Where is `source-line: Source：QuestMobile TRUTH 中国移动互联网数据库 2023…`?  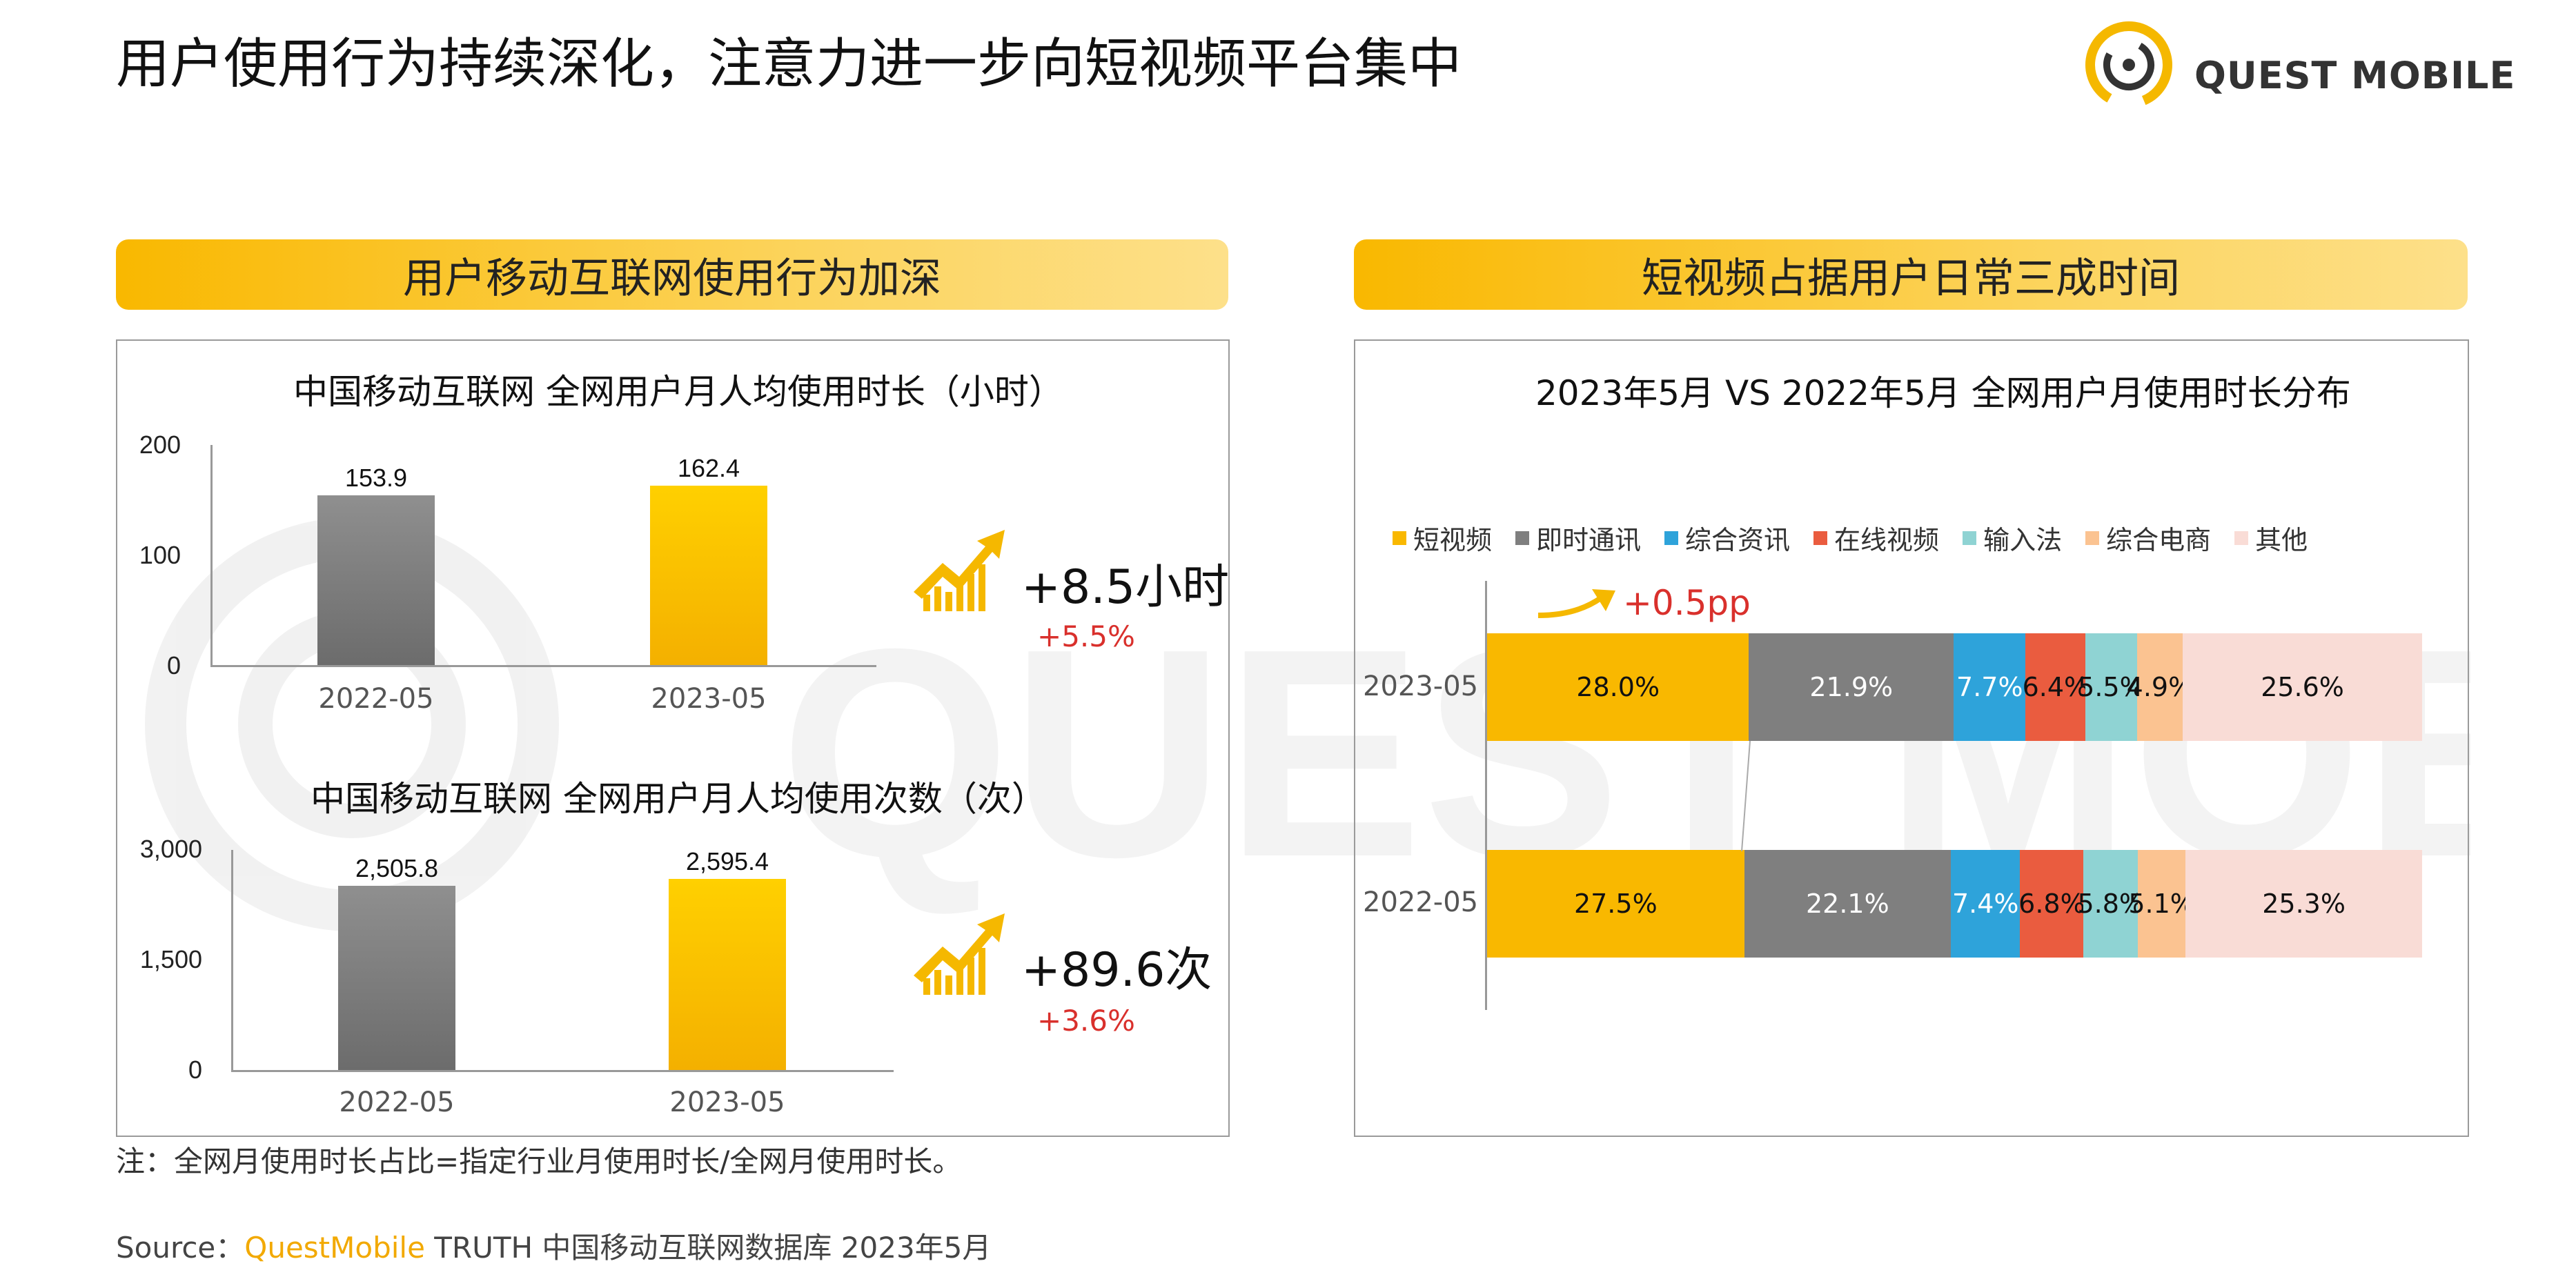
source-line: Source：QuestMobile TRUTH 中国移动互联网数据库 2023… is located at coordinates (553, 1246).